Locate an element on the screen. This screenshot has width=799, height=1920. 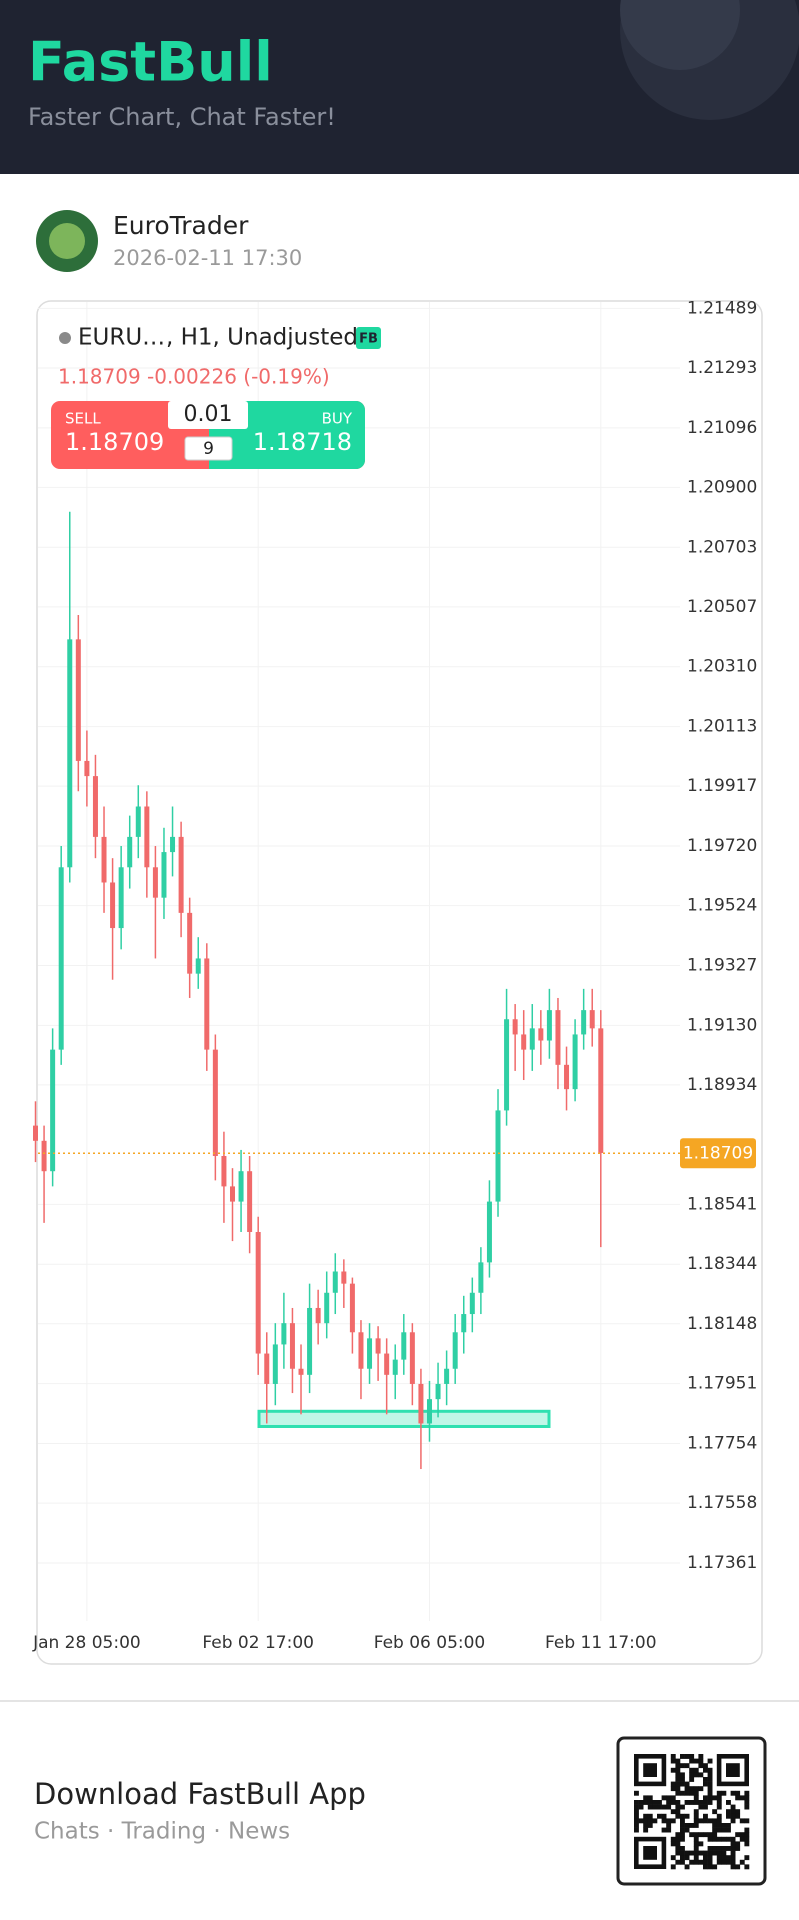
quote-price: 1.18709 is located at coordinates (99, 377).